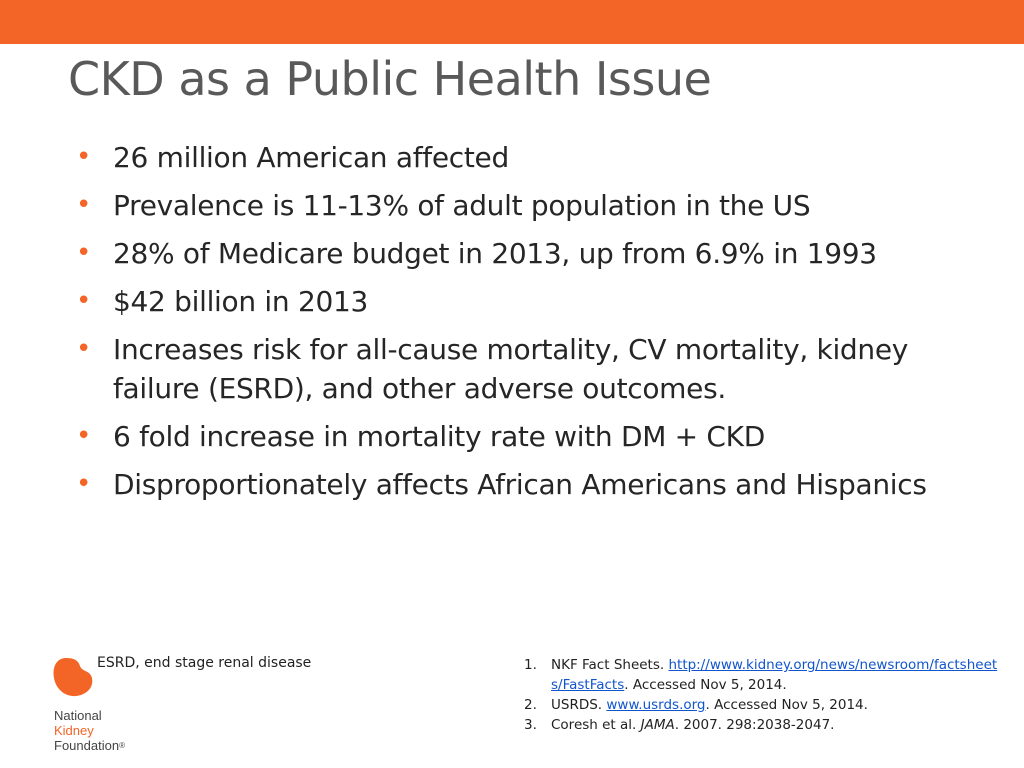  What do you see at coordinates (390, 79) in the screenshot?
I see `slide-title: CKD as a Public Health Issue` at bounding box center [390, 79].